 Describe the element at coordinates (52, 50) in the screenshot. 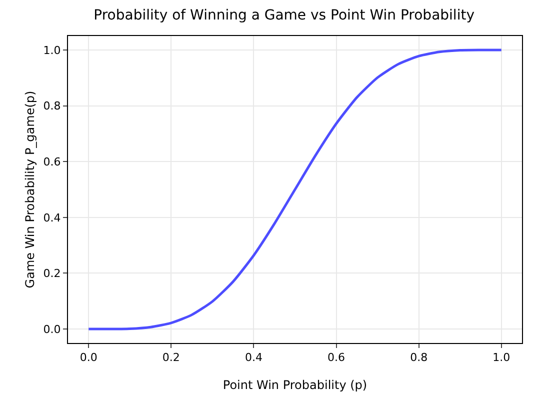

I see `y-tick-label: 1.0` at that location.